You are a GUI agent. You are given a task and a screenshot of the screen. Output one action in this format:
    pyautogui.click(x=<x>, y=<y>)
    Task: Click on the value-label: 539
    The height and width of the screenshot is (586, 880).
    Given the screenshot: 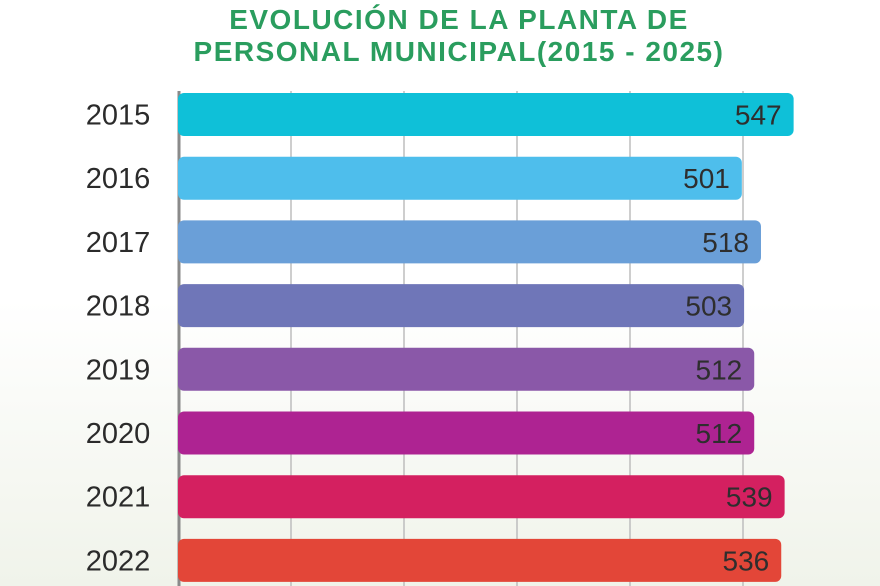 What is the action you would take?
    pyautogui.click(x=749, y=497)
    